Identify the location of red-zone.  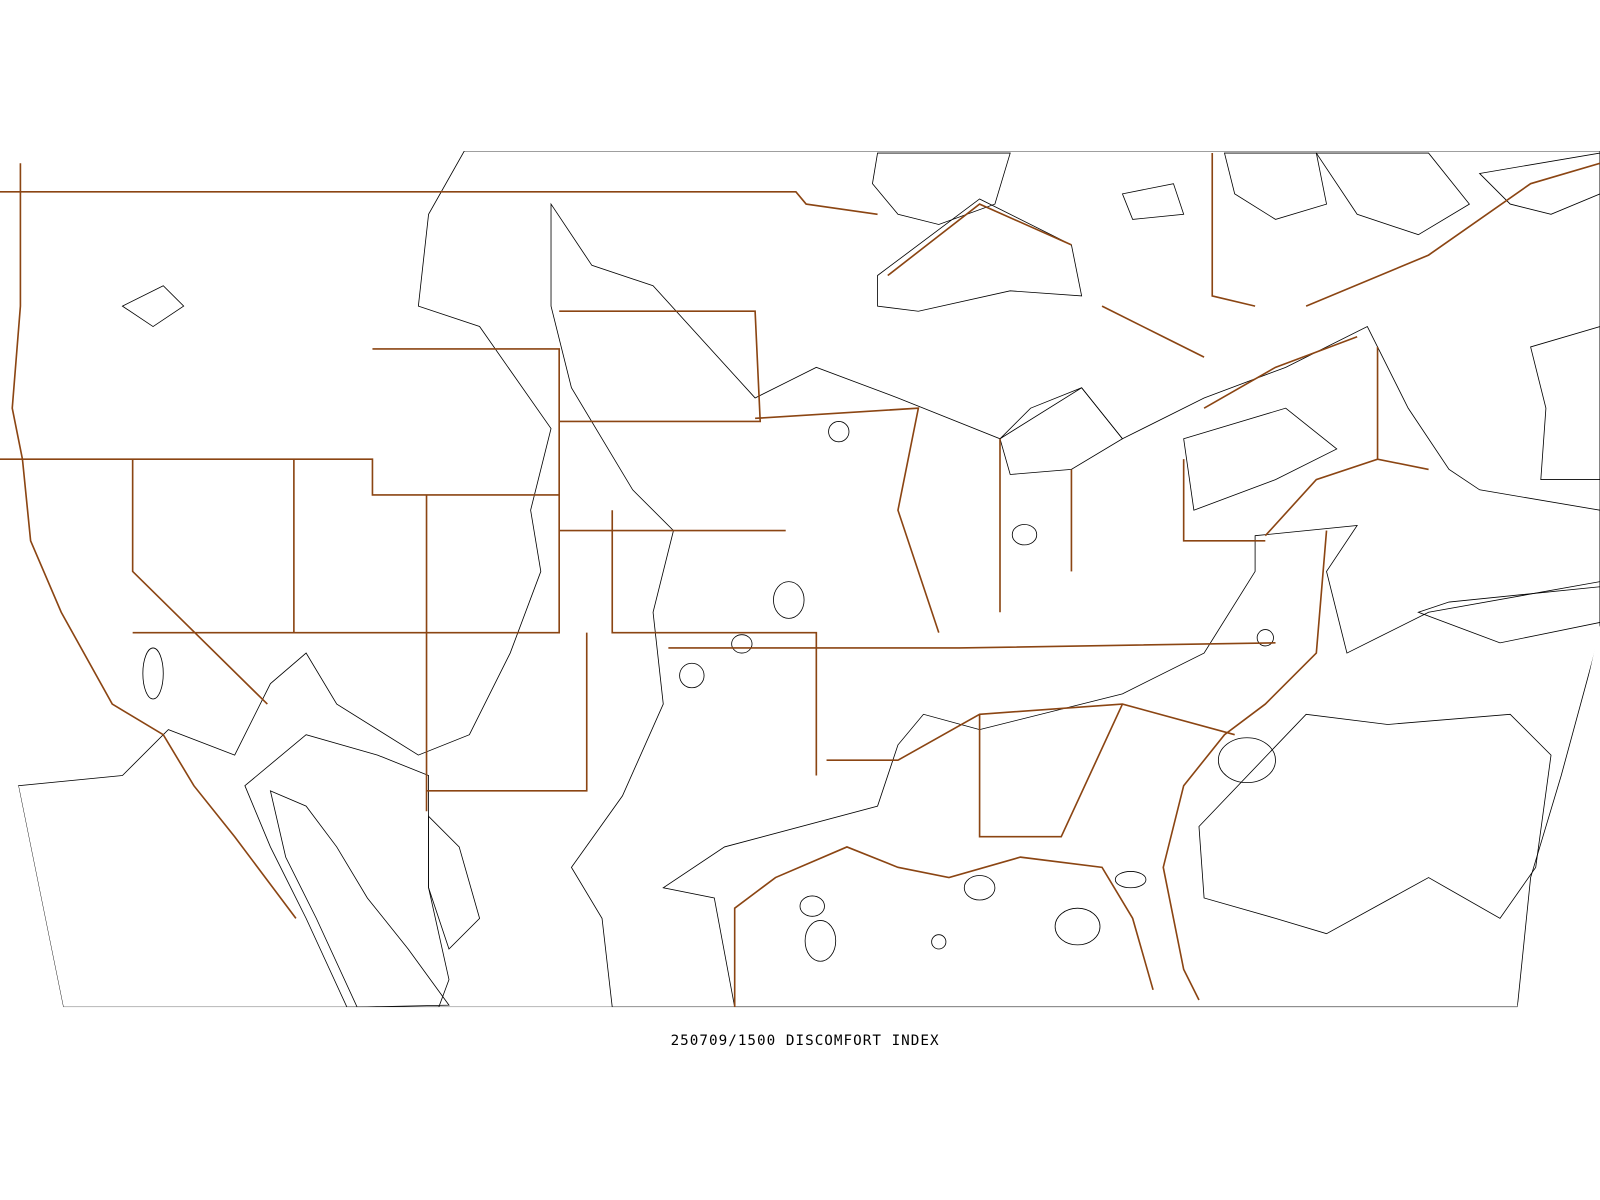
(939, 942).